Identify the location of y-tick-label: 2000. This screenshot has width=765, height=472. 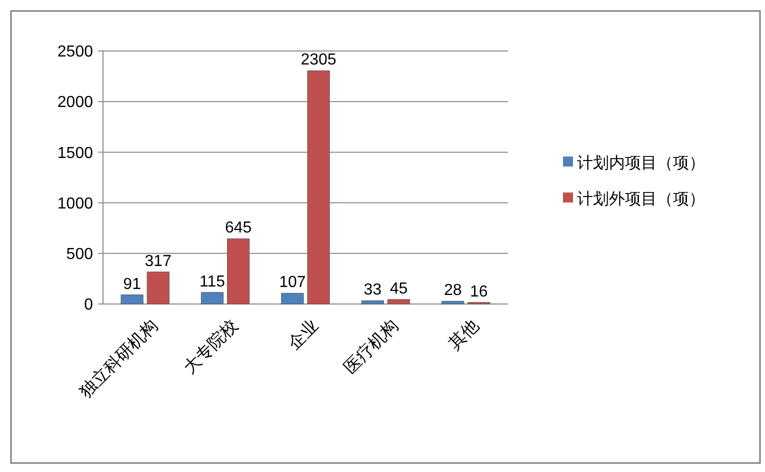
(75, 103).